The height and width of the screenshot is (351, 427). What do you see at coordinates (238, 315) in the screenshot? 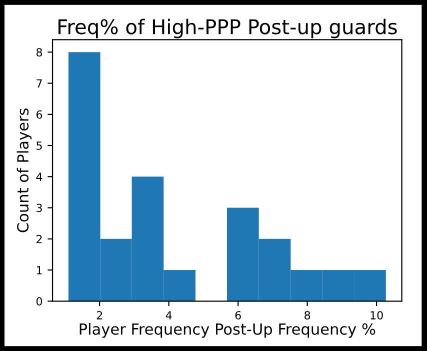
I see `x-tick-label: 6` at bounding box center [238, 315].